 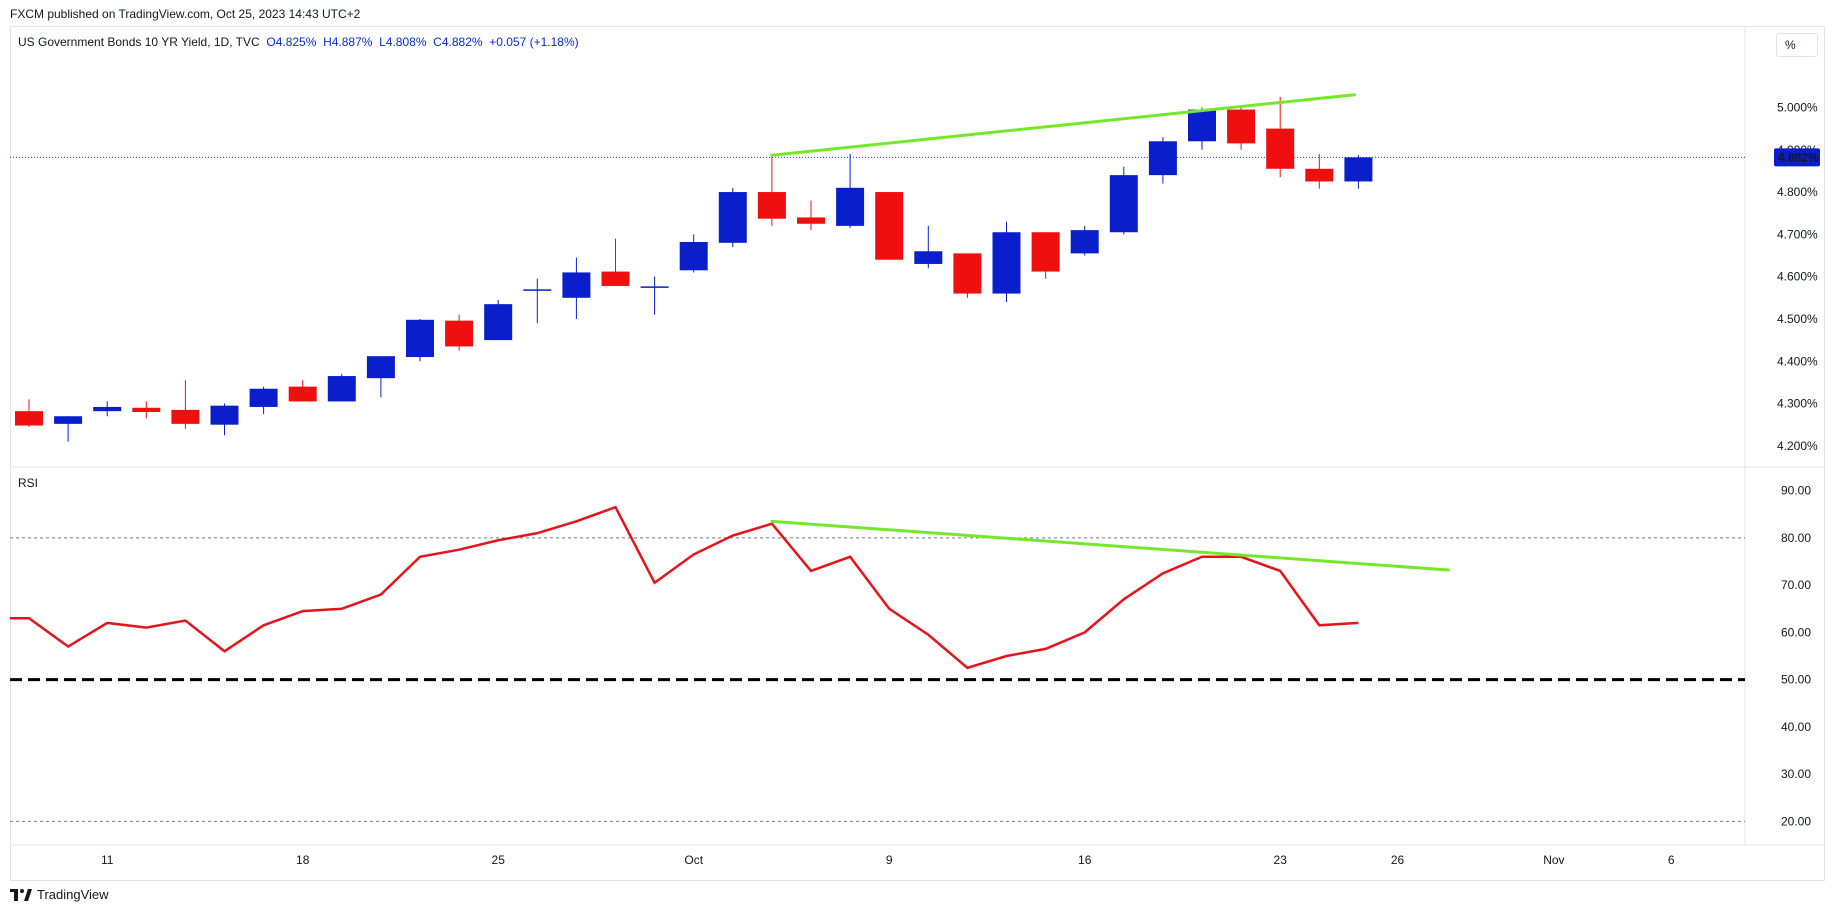 What do you see at coordinates (1797, 107) in the screenshot?
I see `price-tick-label: 5.000%` at bounding box center [1797, 107].